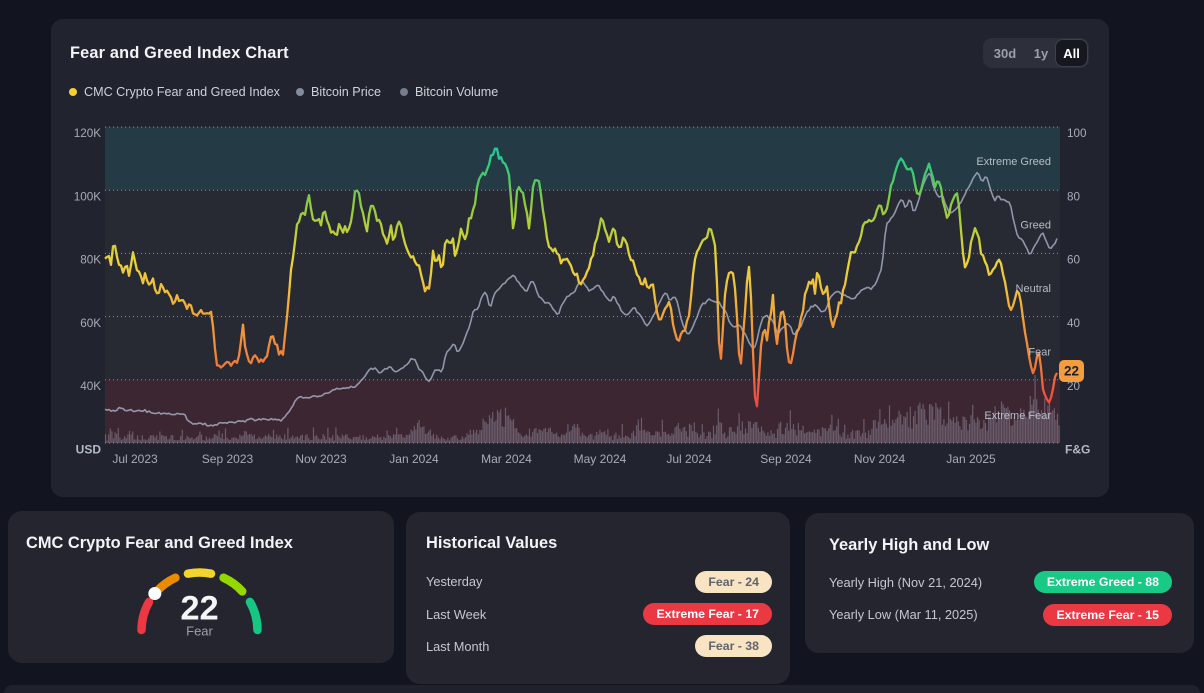  What do you see at coordinates (321, 459) in the screenshot?
I see `svg-text: Nov 2023` at bounding box center [321, 459].